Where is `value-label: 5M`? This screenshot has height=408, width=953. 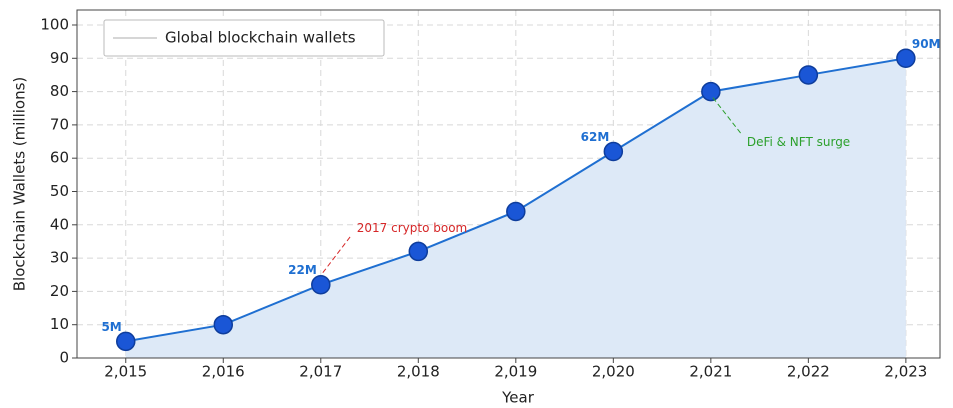
value-label: 5M is located at coordinates (111, 327).